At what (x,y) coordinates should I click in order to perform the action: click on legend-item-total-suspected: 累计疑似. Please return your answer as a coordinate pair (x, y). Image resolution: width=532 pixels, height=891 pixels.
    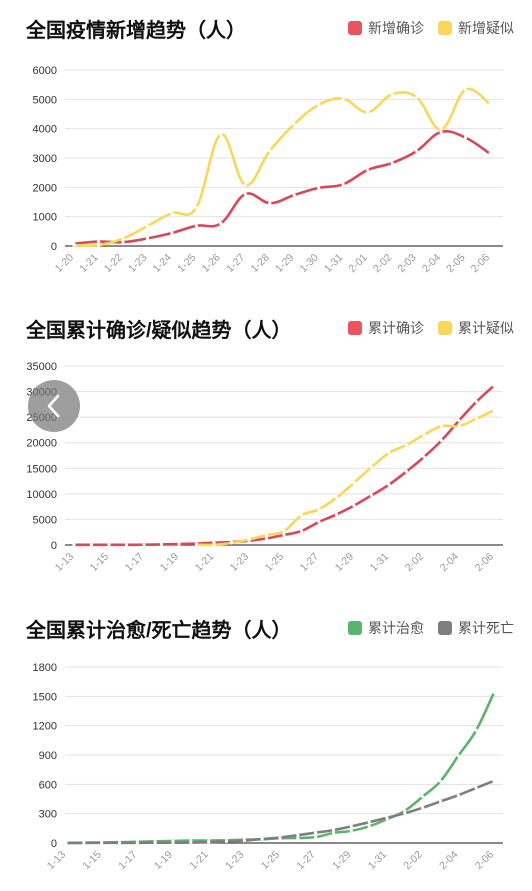
    Looking at the image, I should click on (476, 328).